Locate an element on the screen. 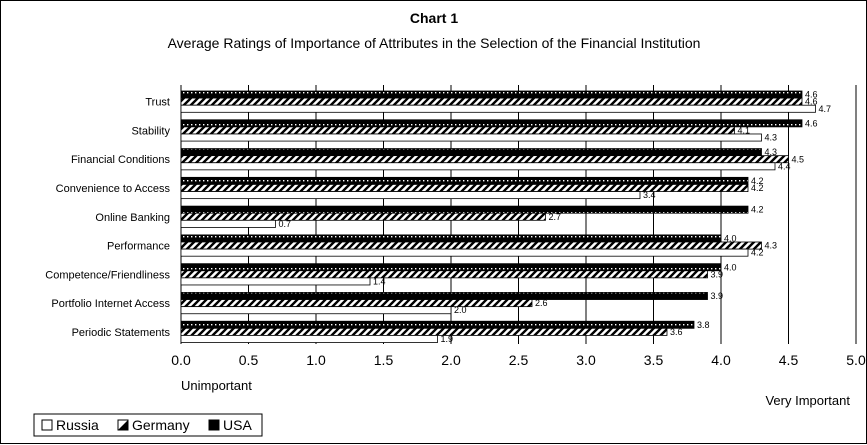 The image size is (867, 445). category-label-portfolio-internet-access: Portfolio Internet Access is located at coordinates (110, 304).